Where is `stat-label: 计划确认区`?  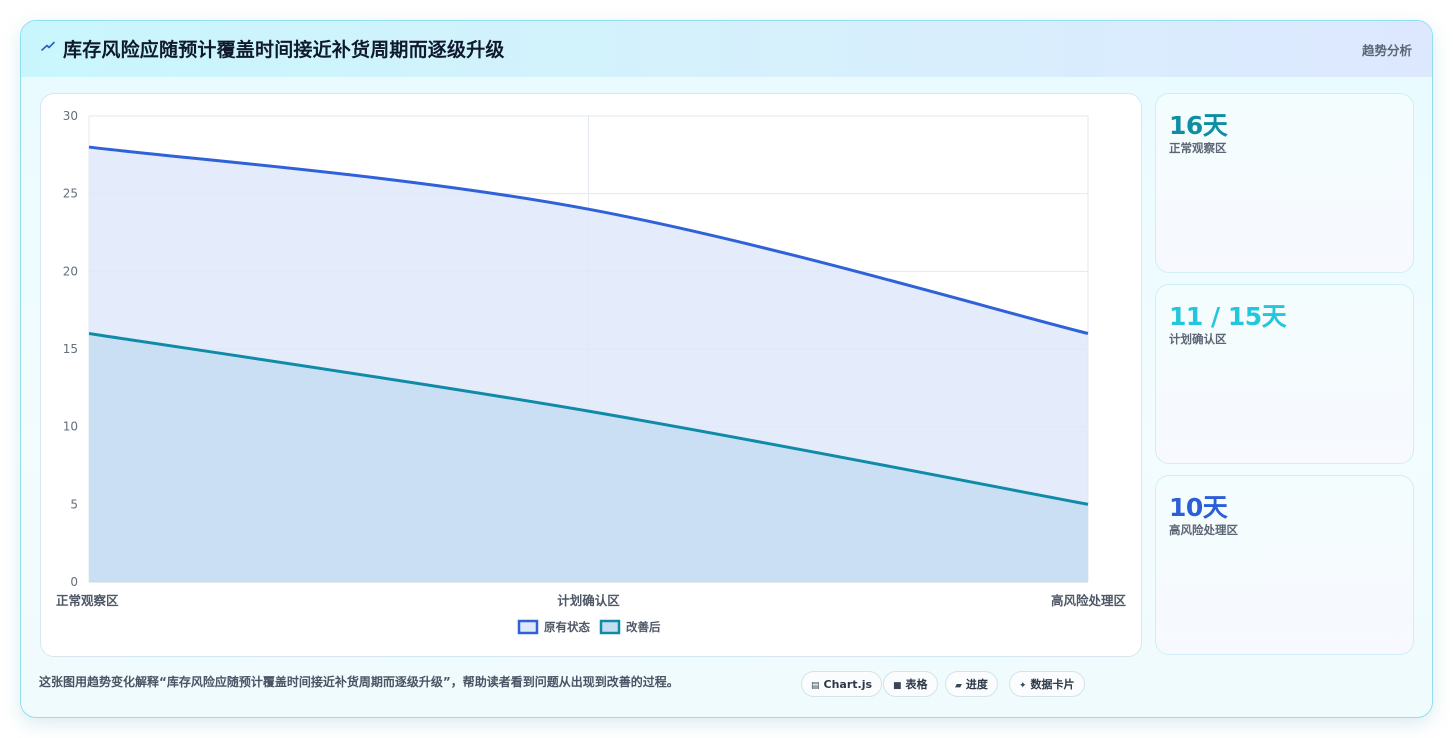 stat-label: 计划确认区 is located at coordinates (1198, 339).